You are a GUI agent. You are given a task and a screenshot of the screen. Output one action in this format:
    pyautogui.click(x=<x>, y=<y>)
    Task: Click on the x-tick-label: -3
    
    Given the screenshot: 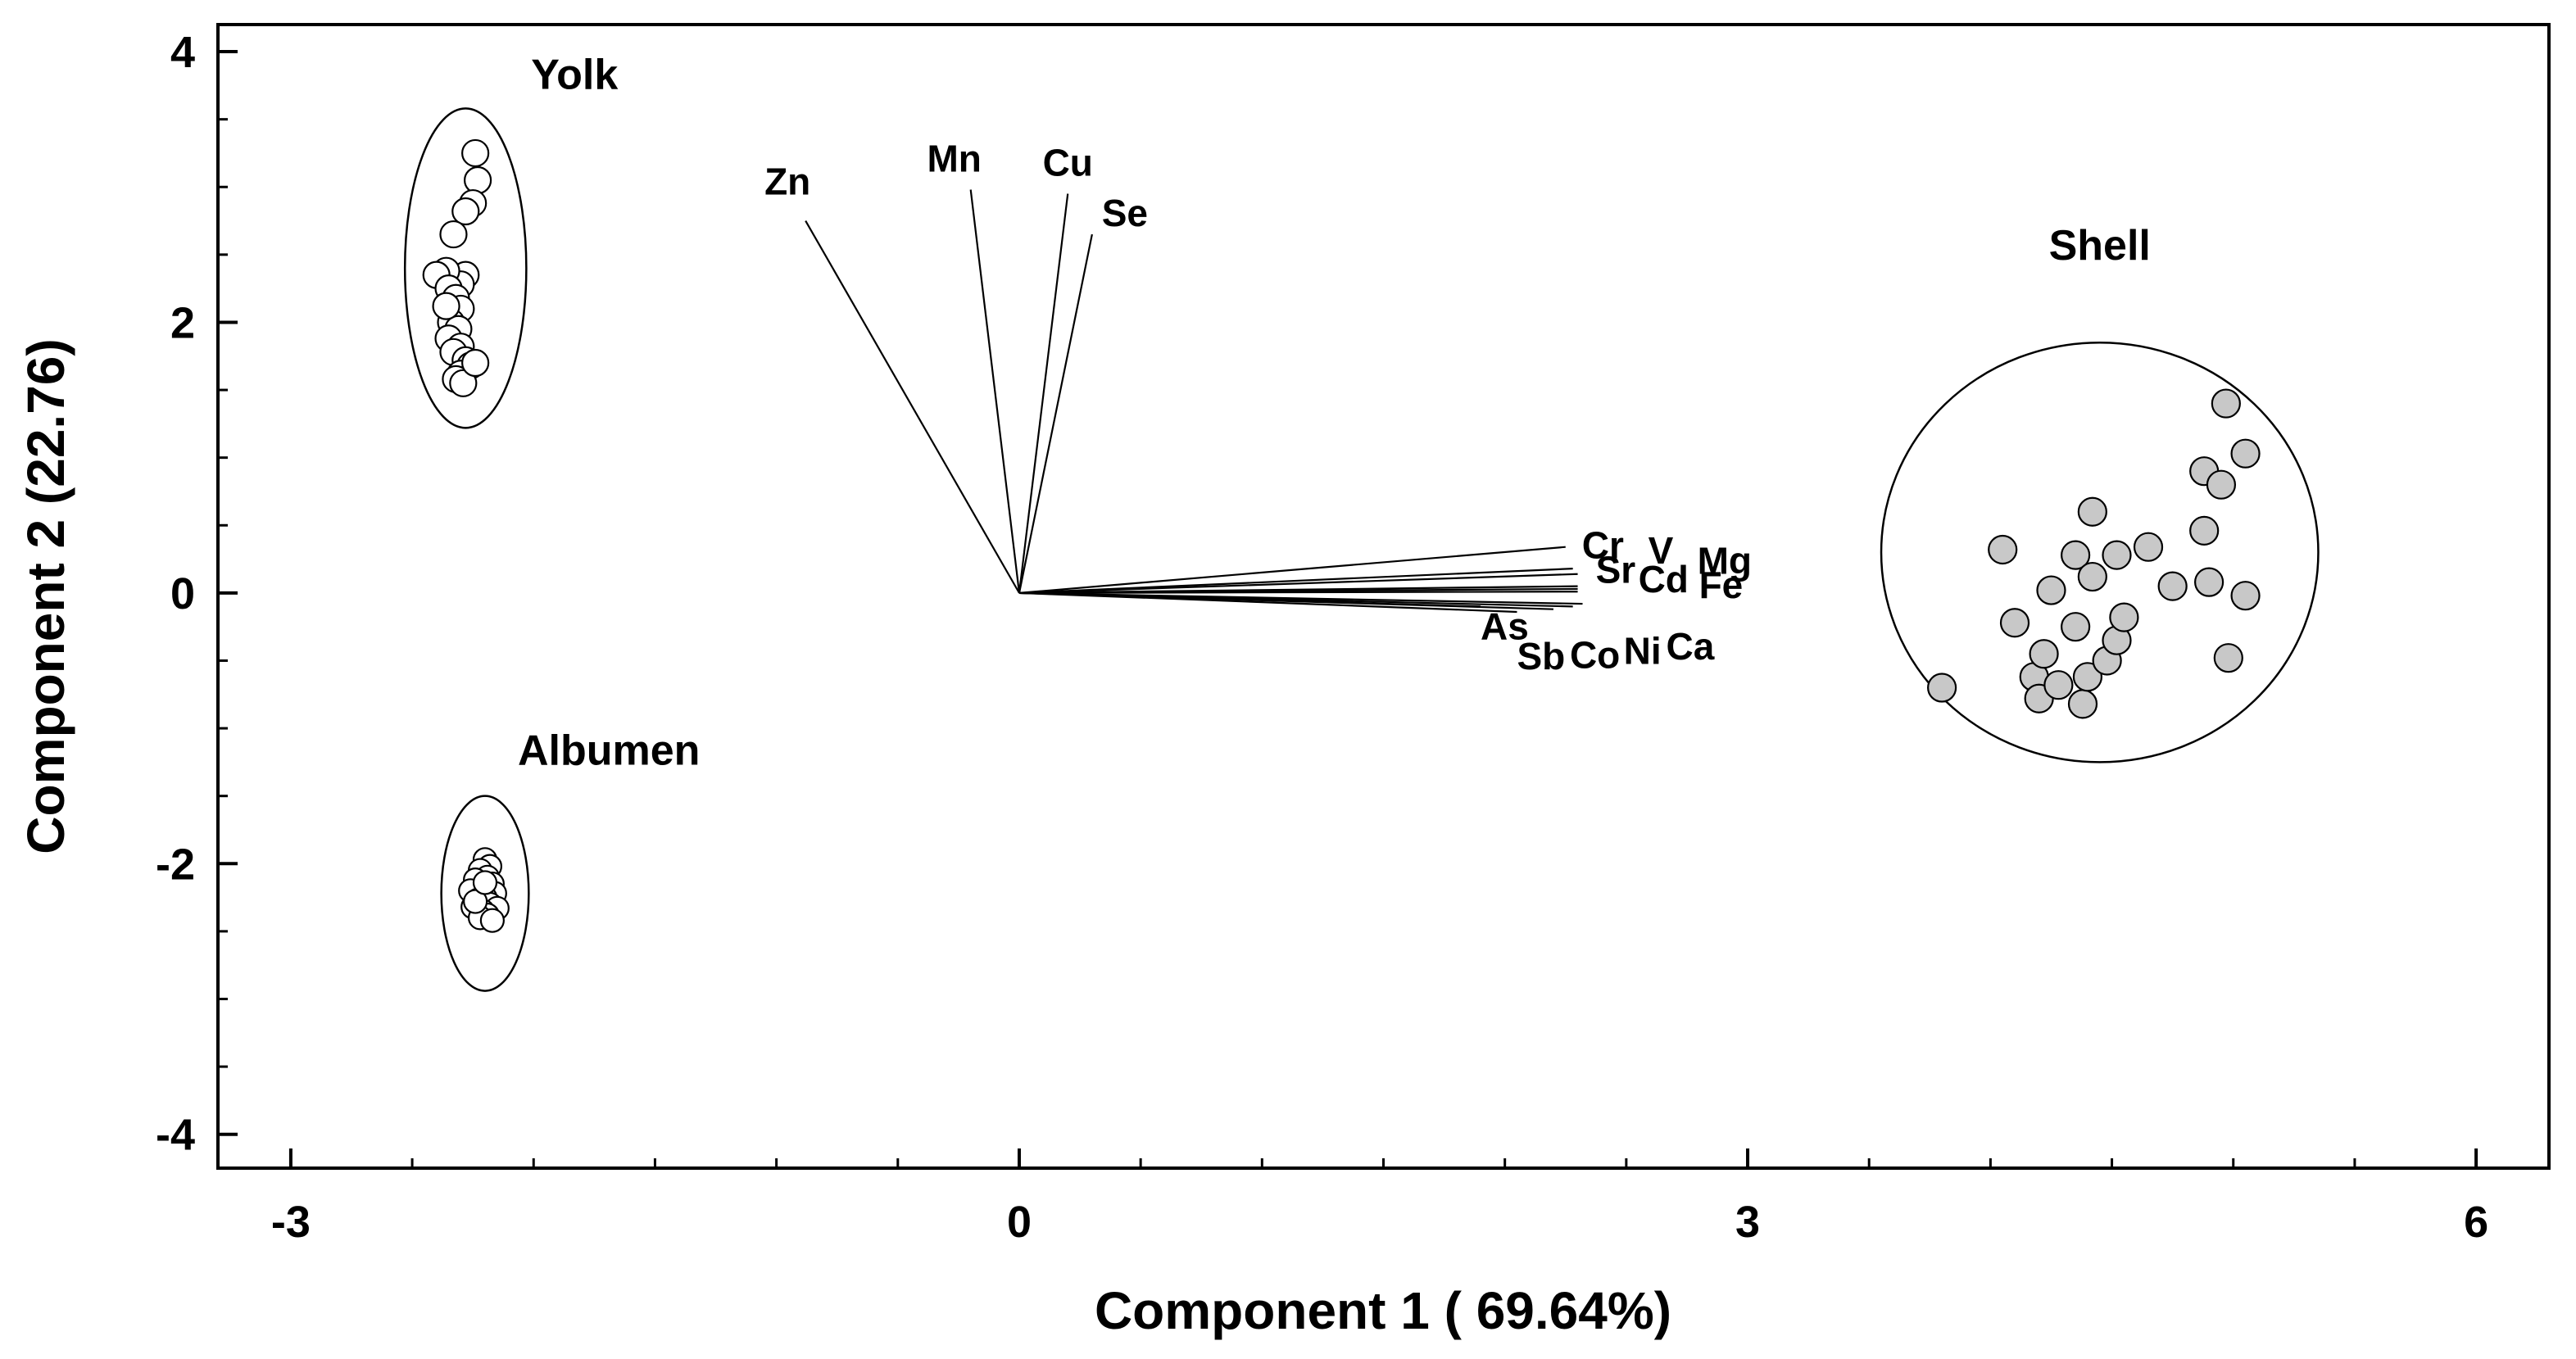 What is the action you would take?
    pyautogui.click(x=291, y=1222)
    